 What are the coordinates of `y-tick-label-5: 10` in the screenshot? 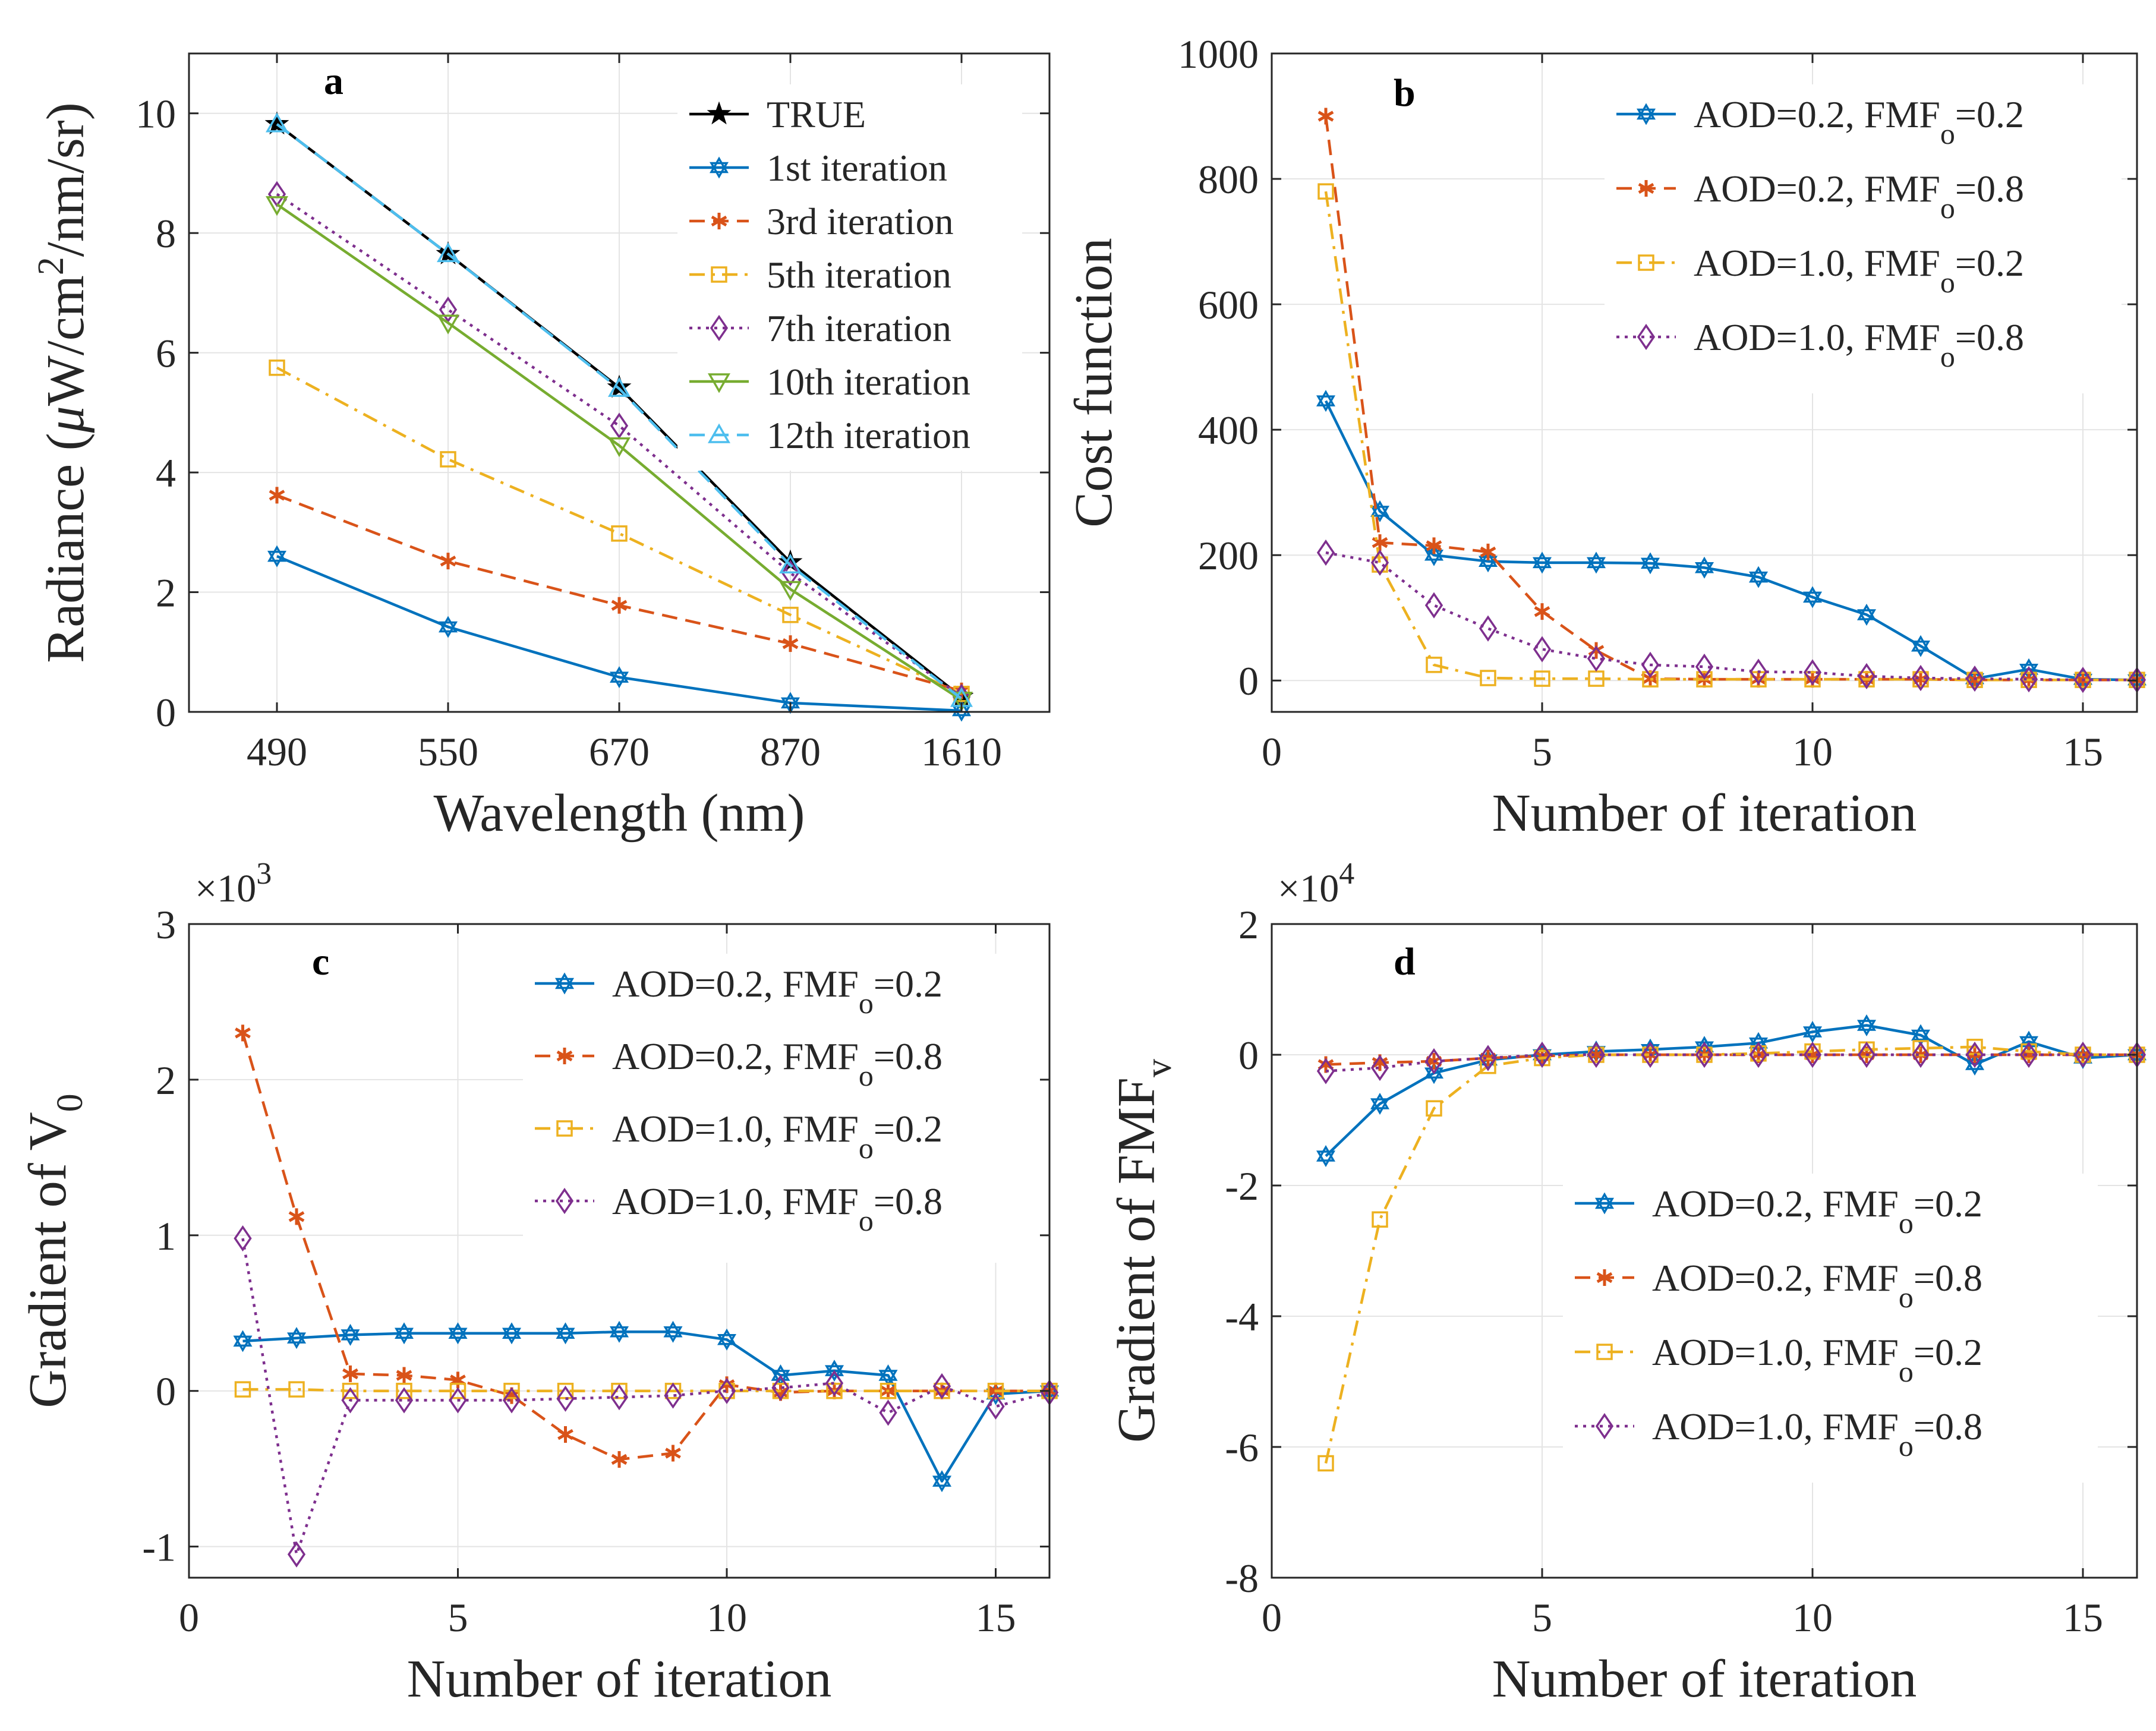 It's located at (155, 114).